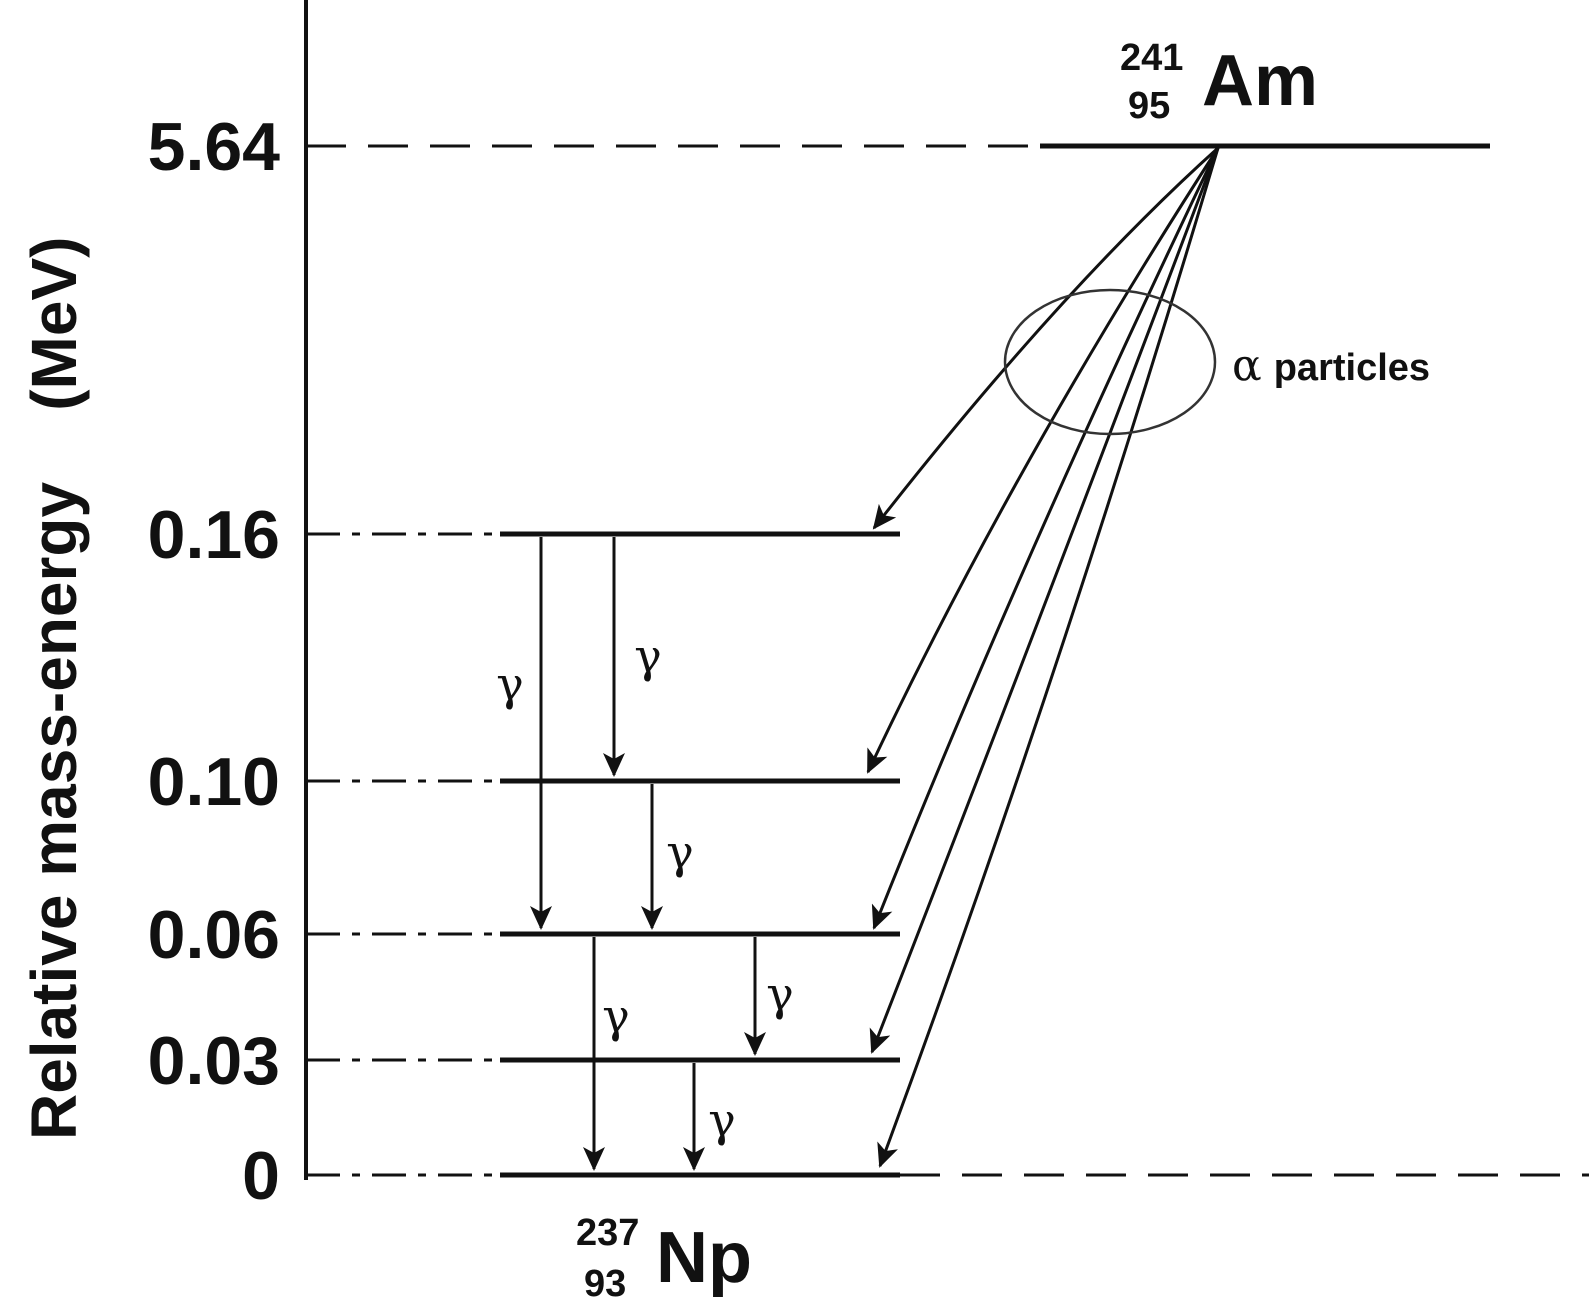  What do you see at coordinates (1110, 362) in the screenshot?
I see `alpha-particles-ellipse` at bounding box center [1110, 362].